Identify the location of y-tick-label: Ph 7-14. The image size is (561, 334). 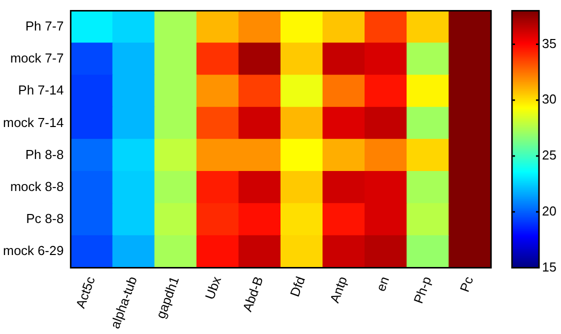
(41, 90).